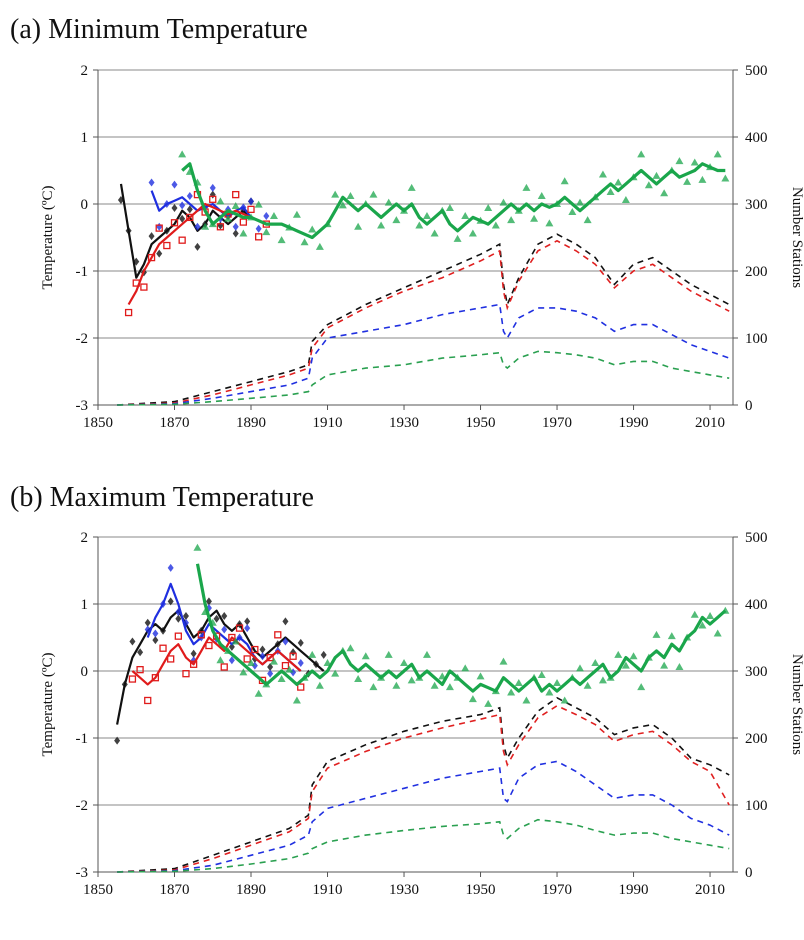  What do you see at coordinates (85, 205) in the screenshot?
I see `y-tick-label: 0` at bounding box center [85, 205].